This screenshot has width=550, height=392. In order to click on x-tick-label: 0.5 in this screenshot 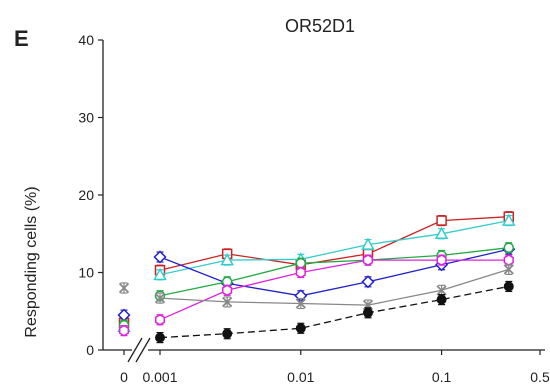, I will do `click(540, 377)`.